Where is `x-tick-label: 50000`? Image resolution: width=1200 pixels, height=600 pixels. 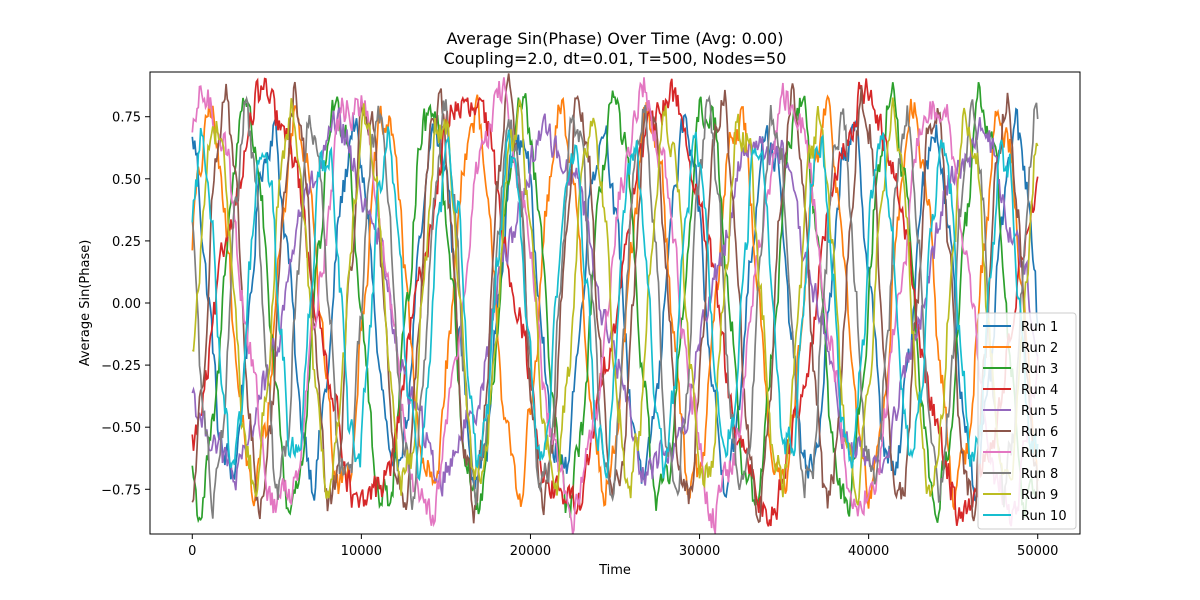 x-tick-label: 50000 is located at coordinates (1037, 551).